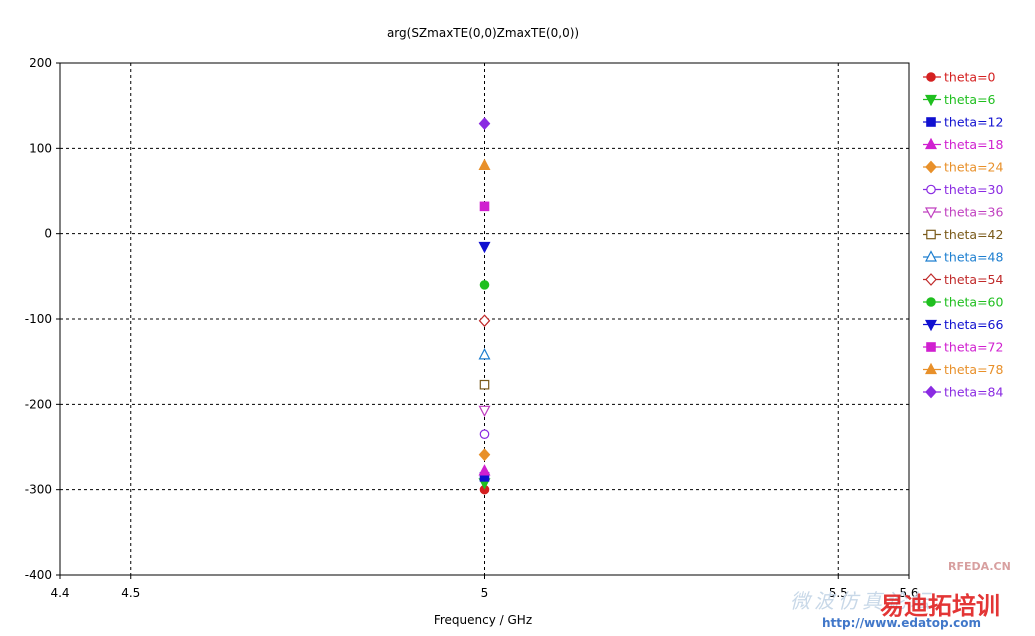  I want to click on watermark-site: RFEDA.CN, so click(979, 566).